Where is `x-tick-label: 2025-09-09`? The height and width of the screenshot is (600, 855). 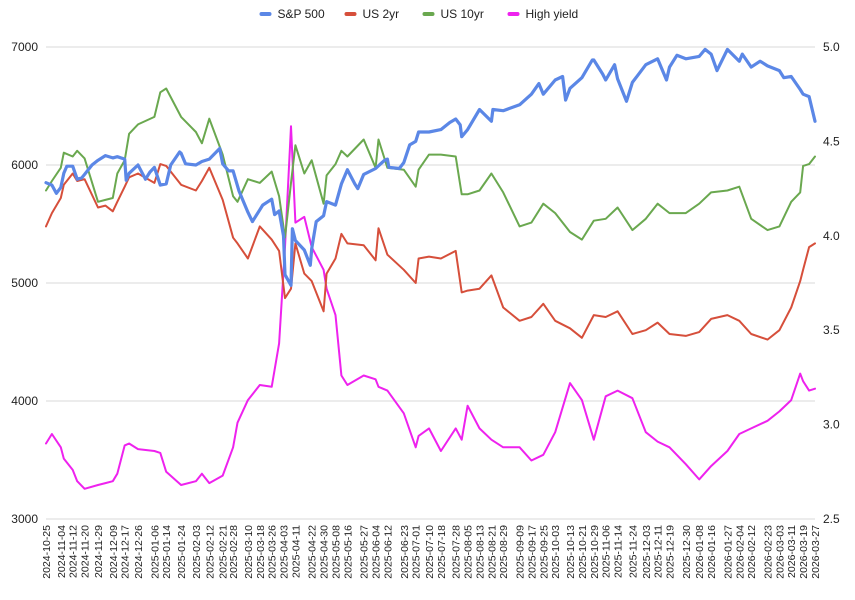
x-tick-label: 2025-09-09 is located at coordinates (521, 552).